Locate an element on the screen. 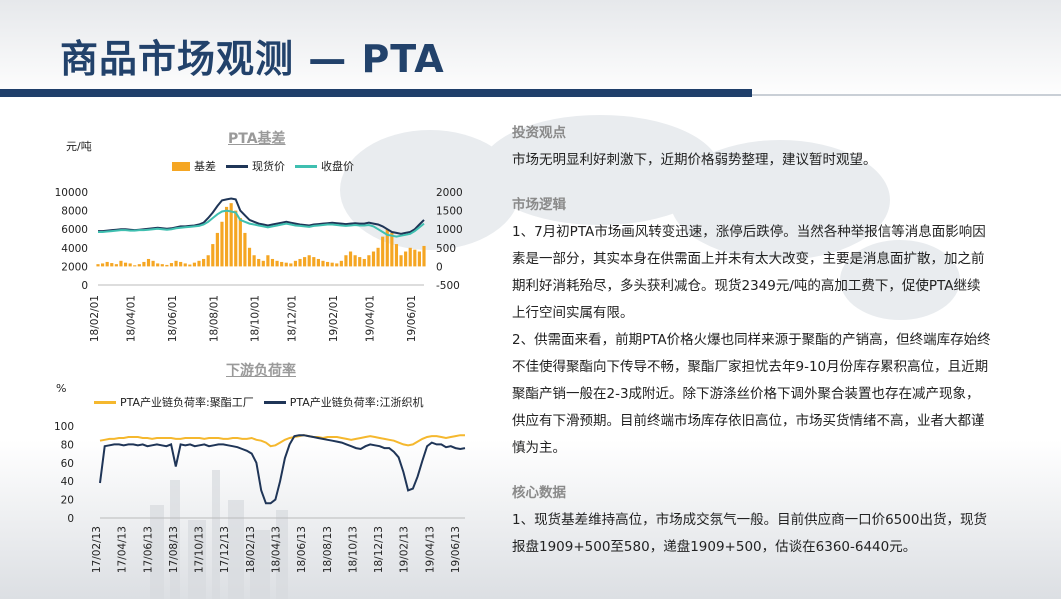  legend-item-spot: 现货价 is located at coordinates (255, 166).